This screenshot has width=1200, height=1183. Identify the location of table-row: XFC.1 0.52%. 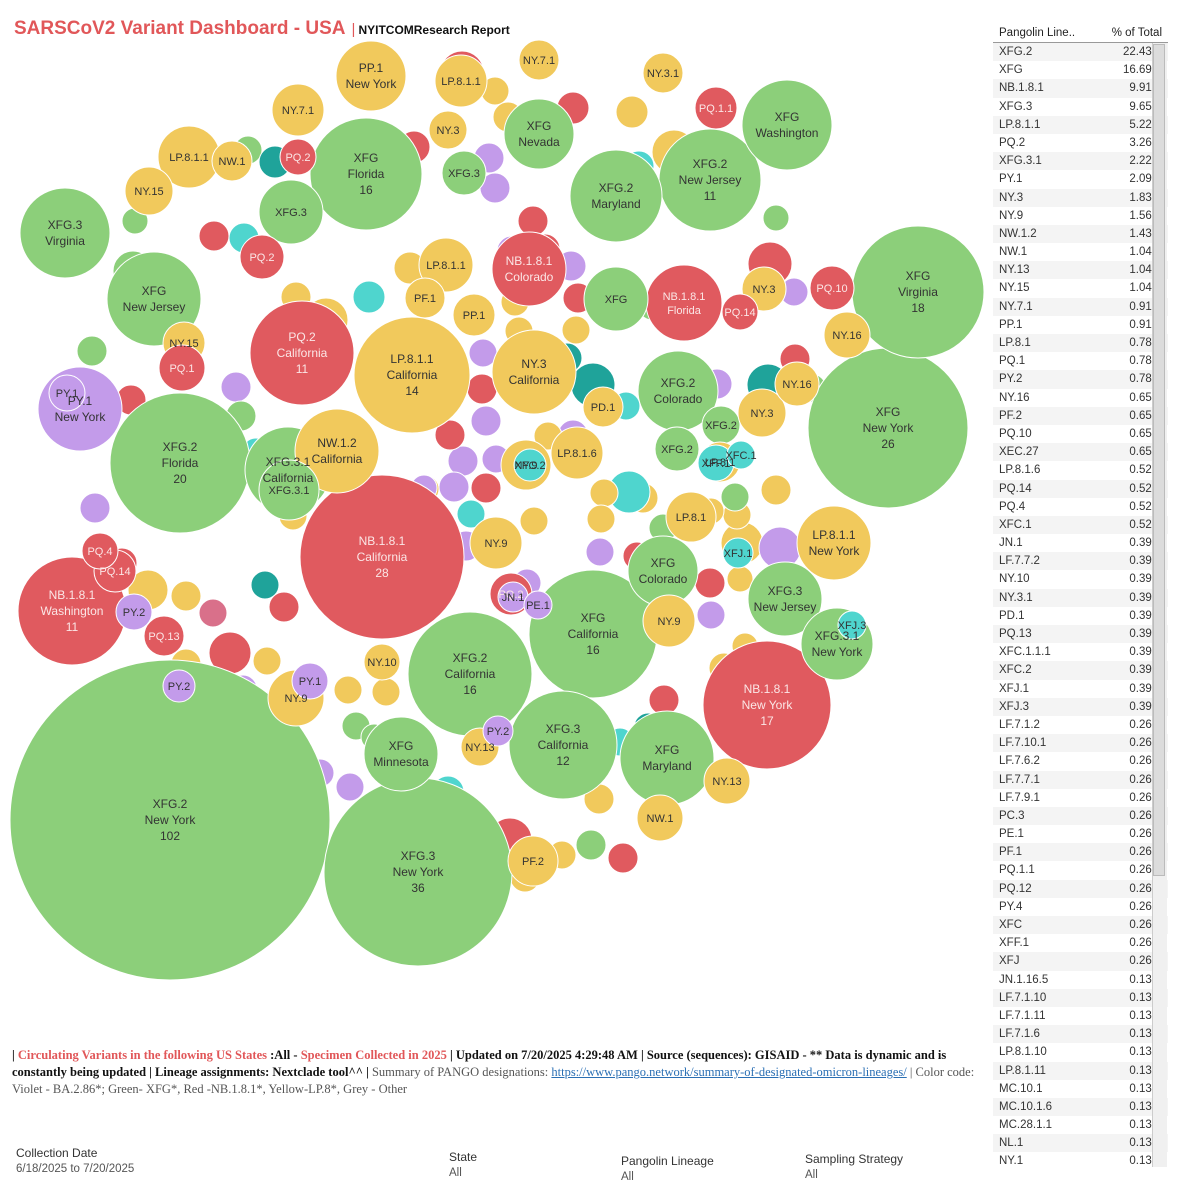
(1080, 525).